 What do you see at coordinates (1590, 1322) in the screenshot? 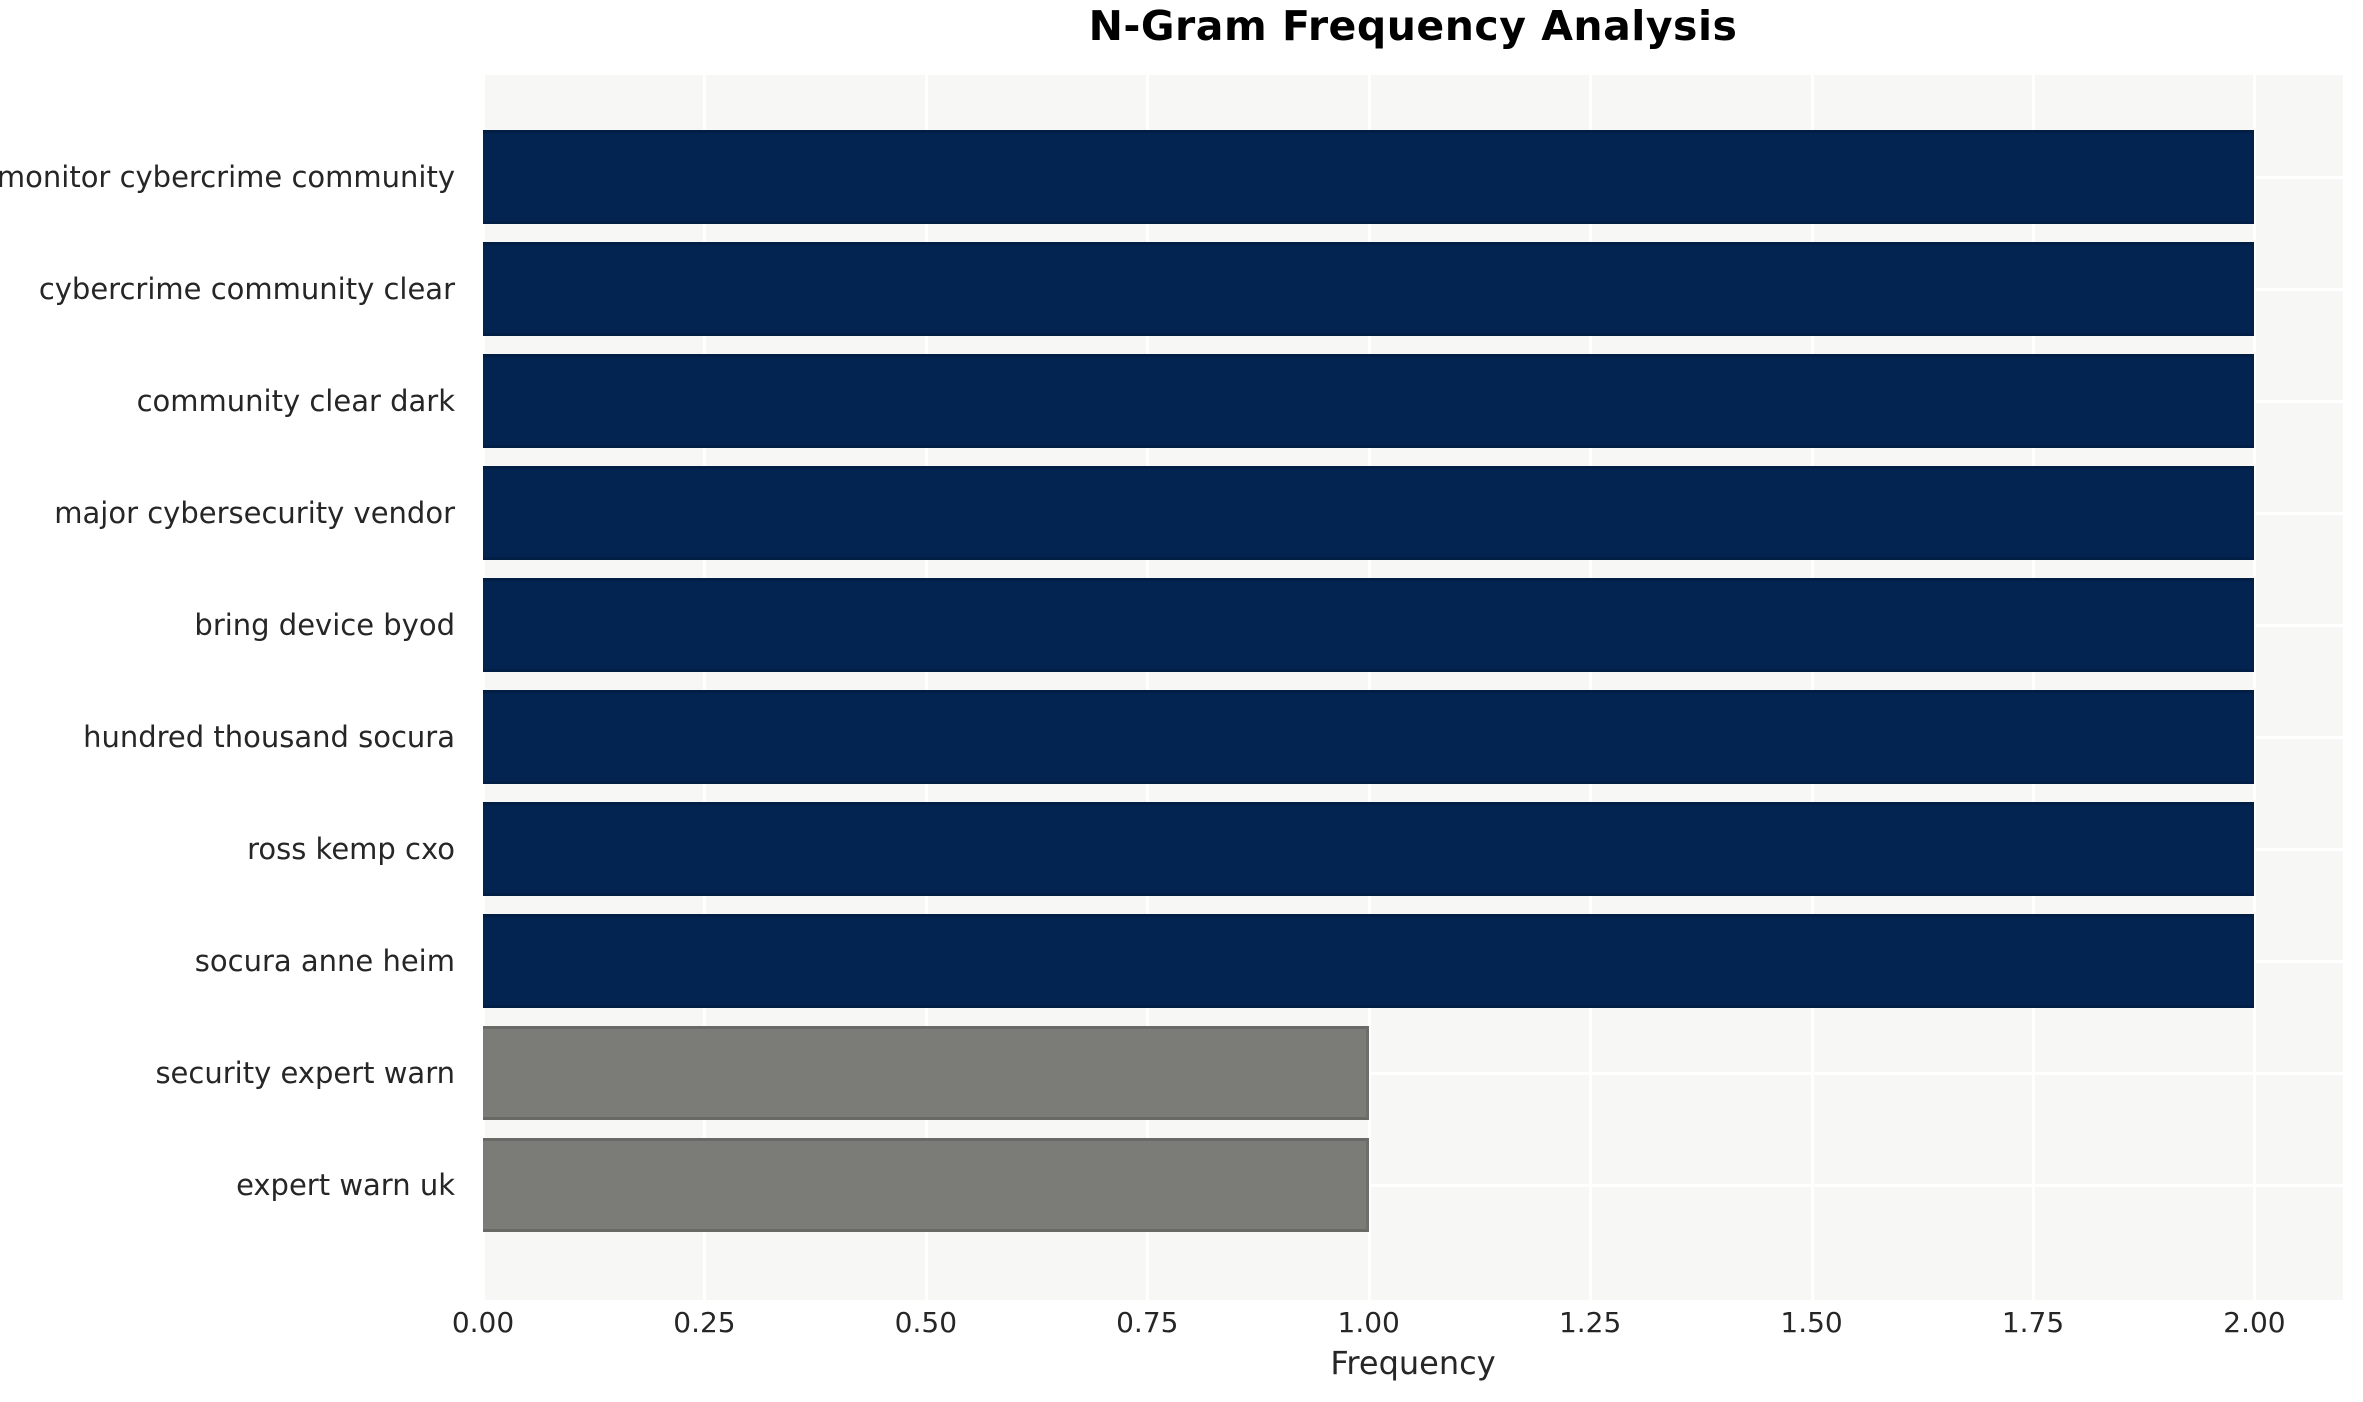
I see `x-tick-label: 1.25` at bounding box center [1590, 1322].